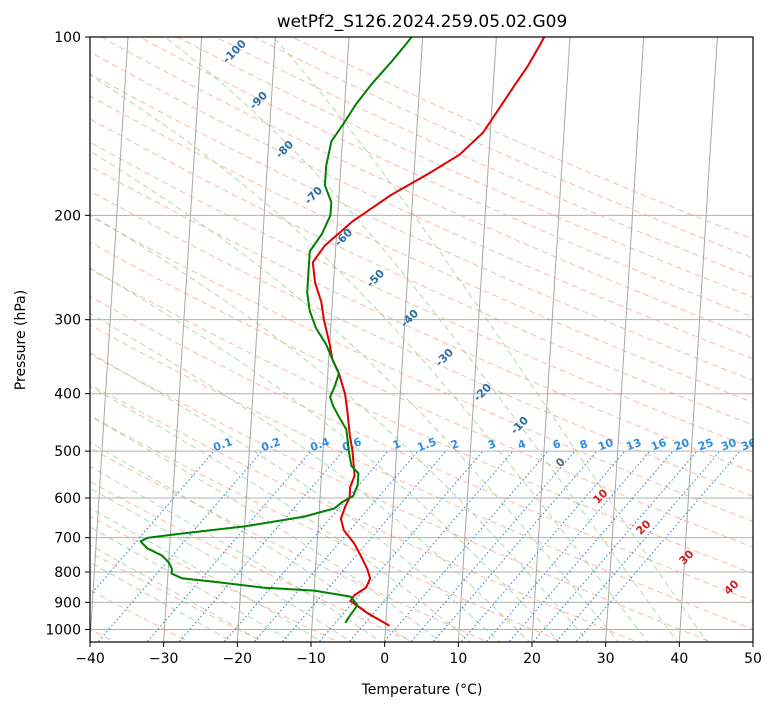  I want to click on x-axis-label: Temperature (°C), so click(422, 690).